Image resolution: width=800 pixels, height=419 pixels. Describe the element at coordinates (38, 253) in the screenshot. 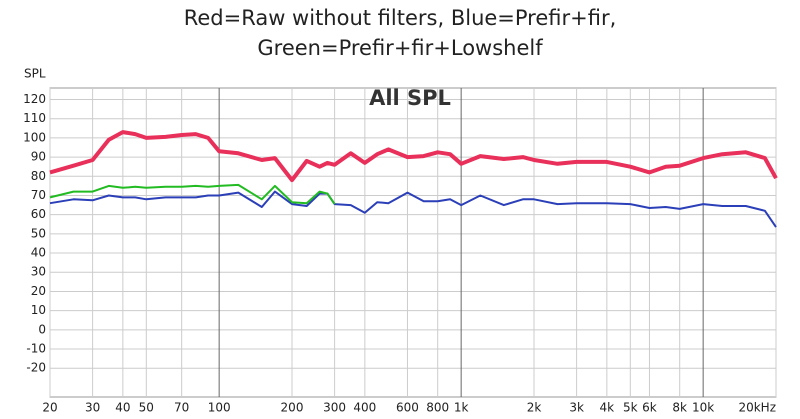

I see `y-tick-label: 40` at that location.